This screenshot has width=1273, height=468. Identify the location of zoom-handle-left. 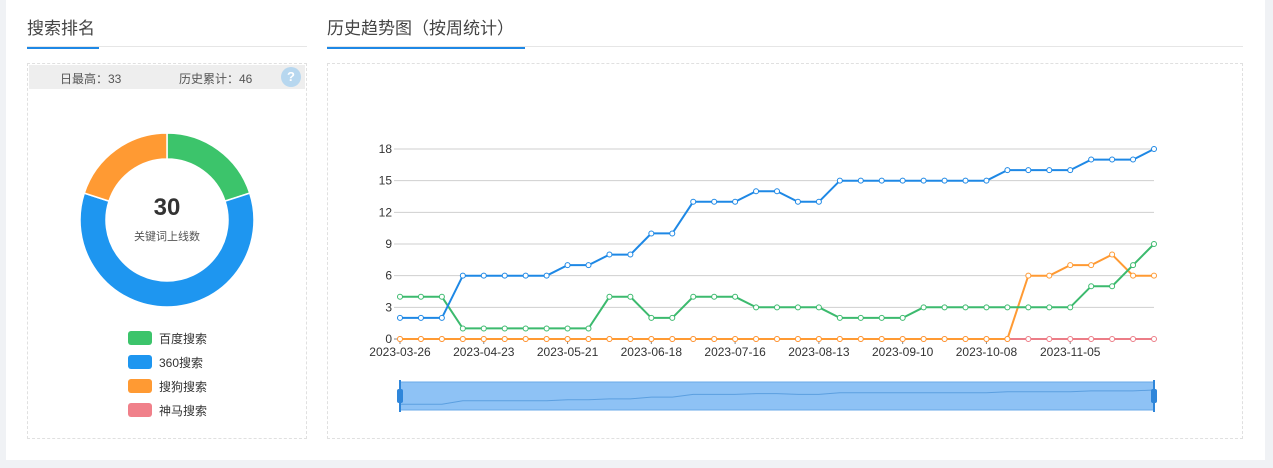
(400, 396).